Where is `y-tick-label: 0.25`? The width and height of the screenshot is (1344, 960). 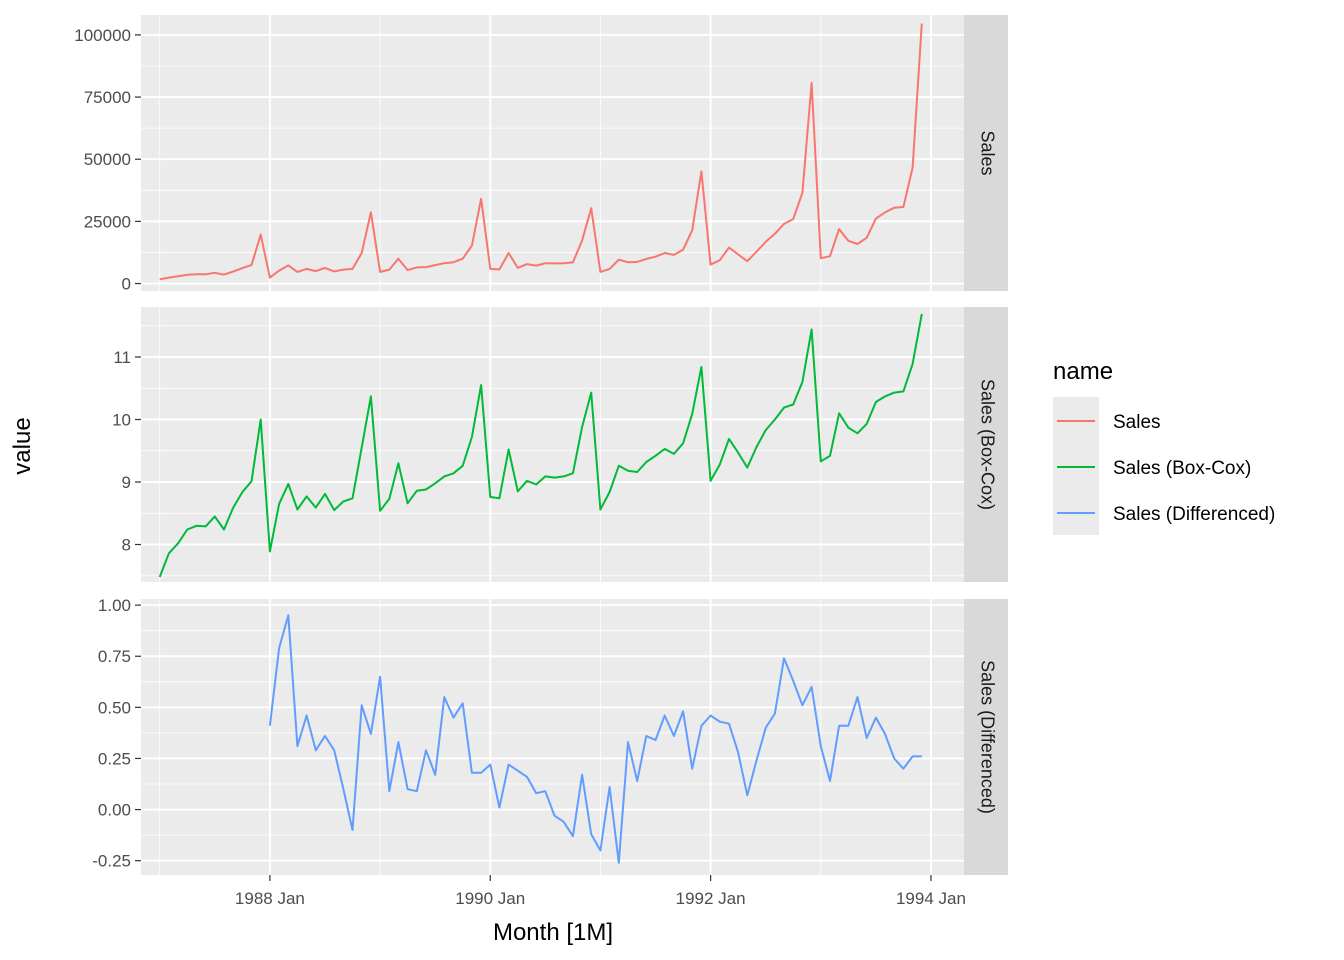
y-tick-label: 0.25 is located at coordinates (114, 758).